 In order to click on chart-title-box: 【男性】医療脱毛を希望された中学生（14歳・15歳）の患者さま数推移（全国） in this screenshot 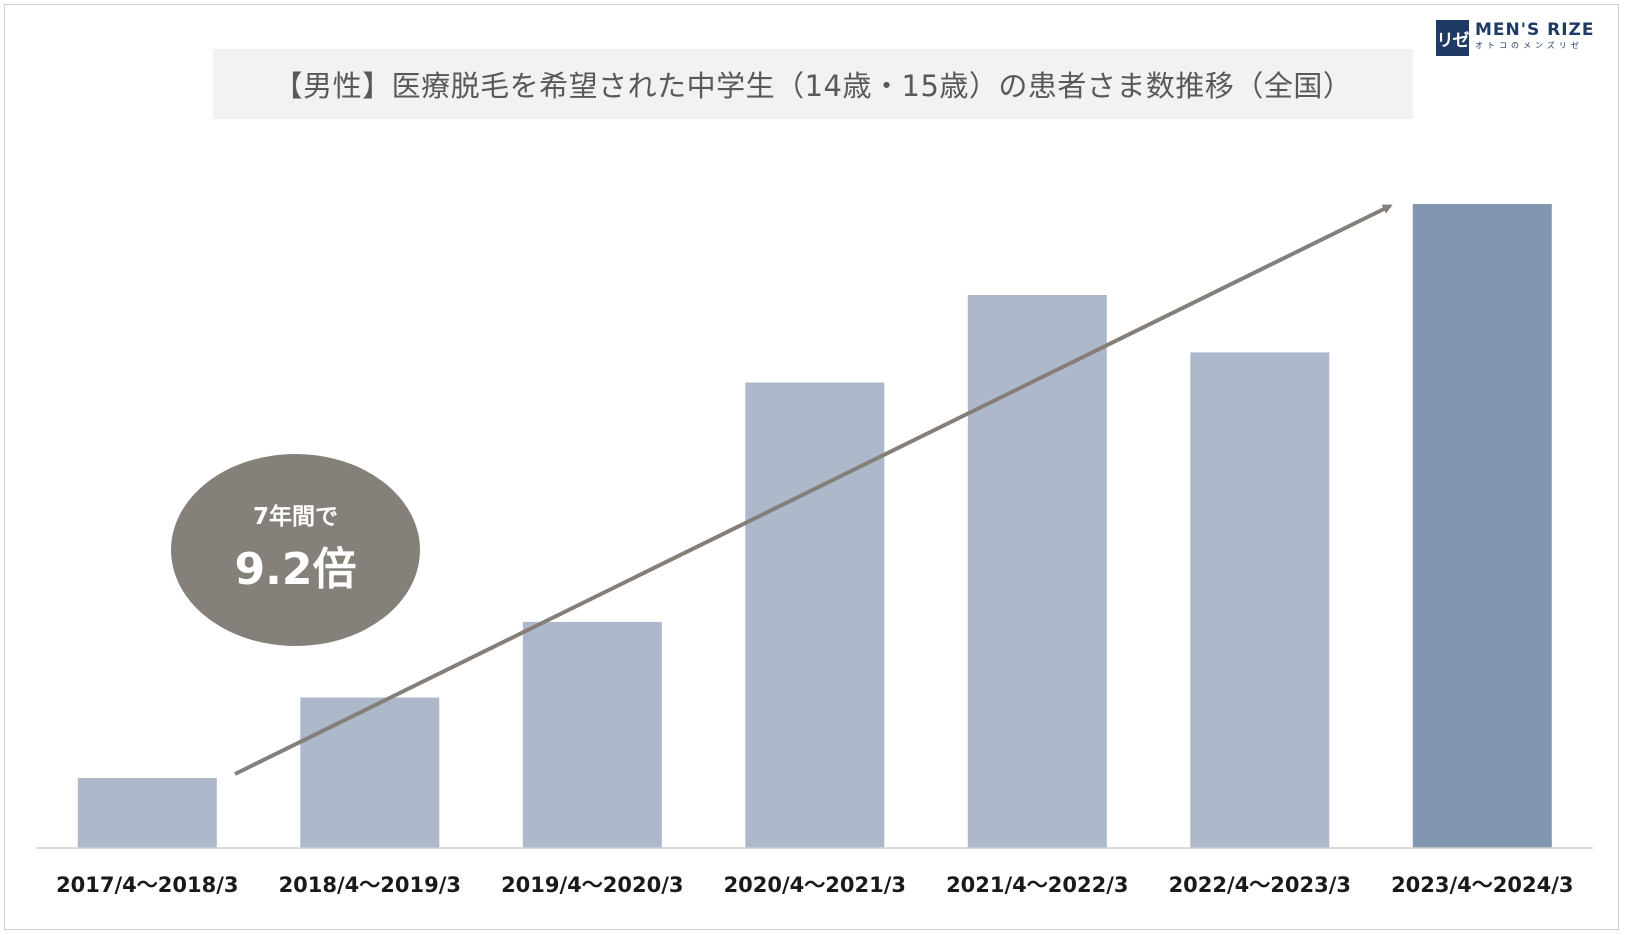, I will do `click(813, 84)`.